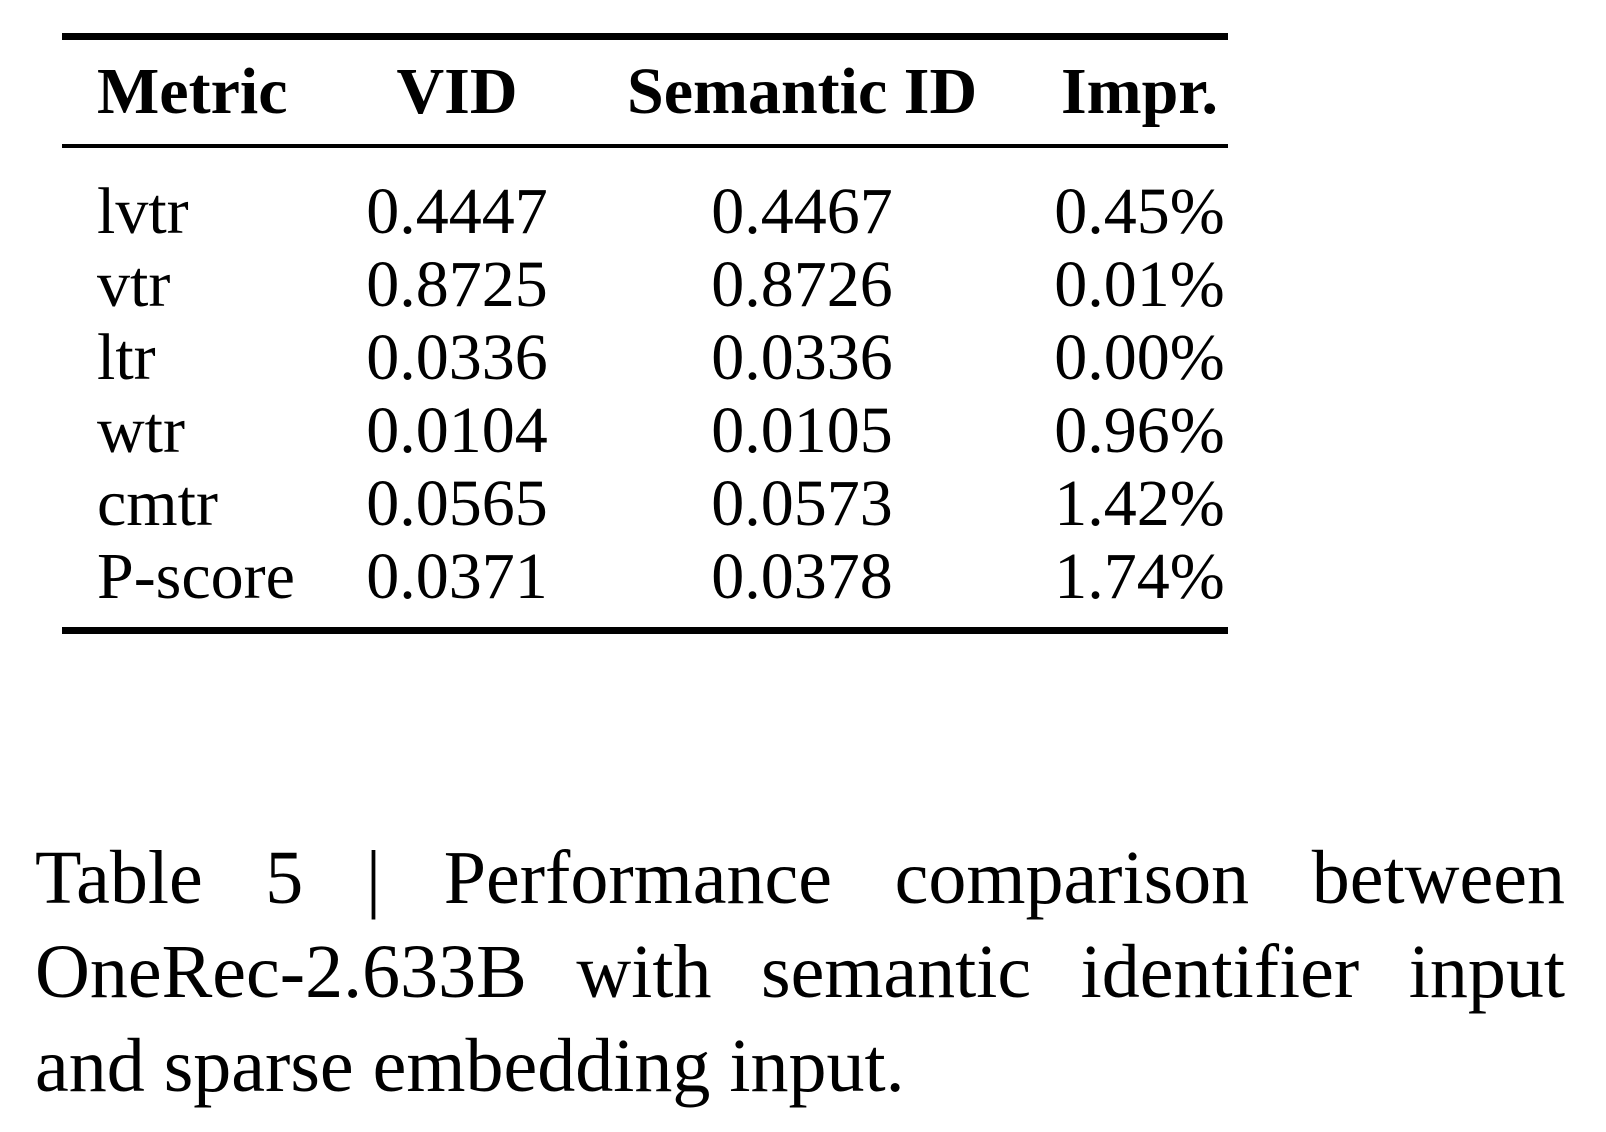 The width and height of the screenshot is (1606, 1132). What do you see at coordinates (1139, 211) in the screenshot?
I see `cell-impr: 0.45%` at bounding box center [1139, 211].